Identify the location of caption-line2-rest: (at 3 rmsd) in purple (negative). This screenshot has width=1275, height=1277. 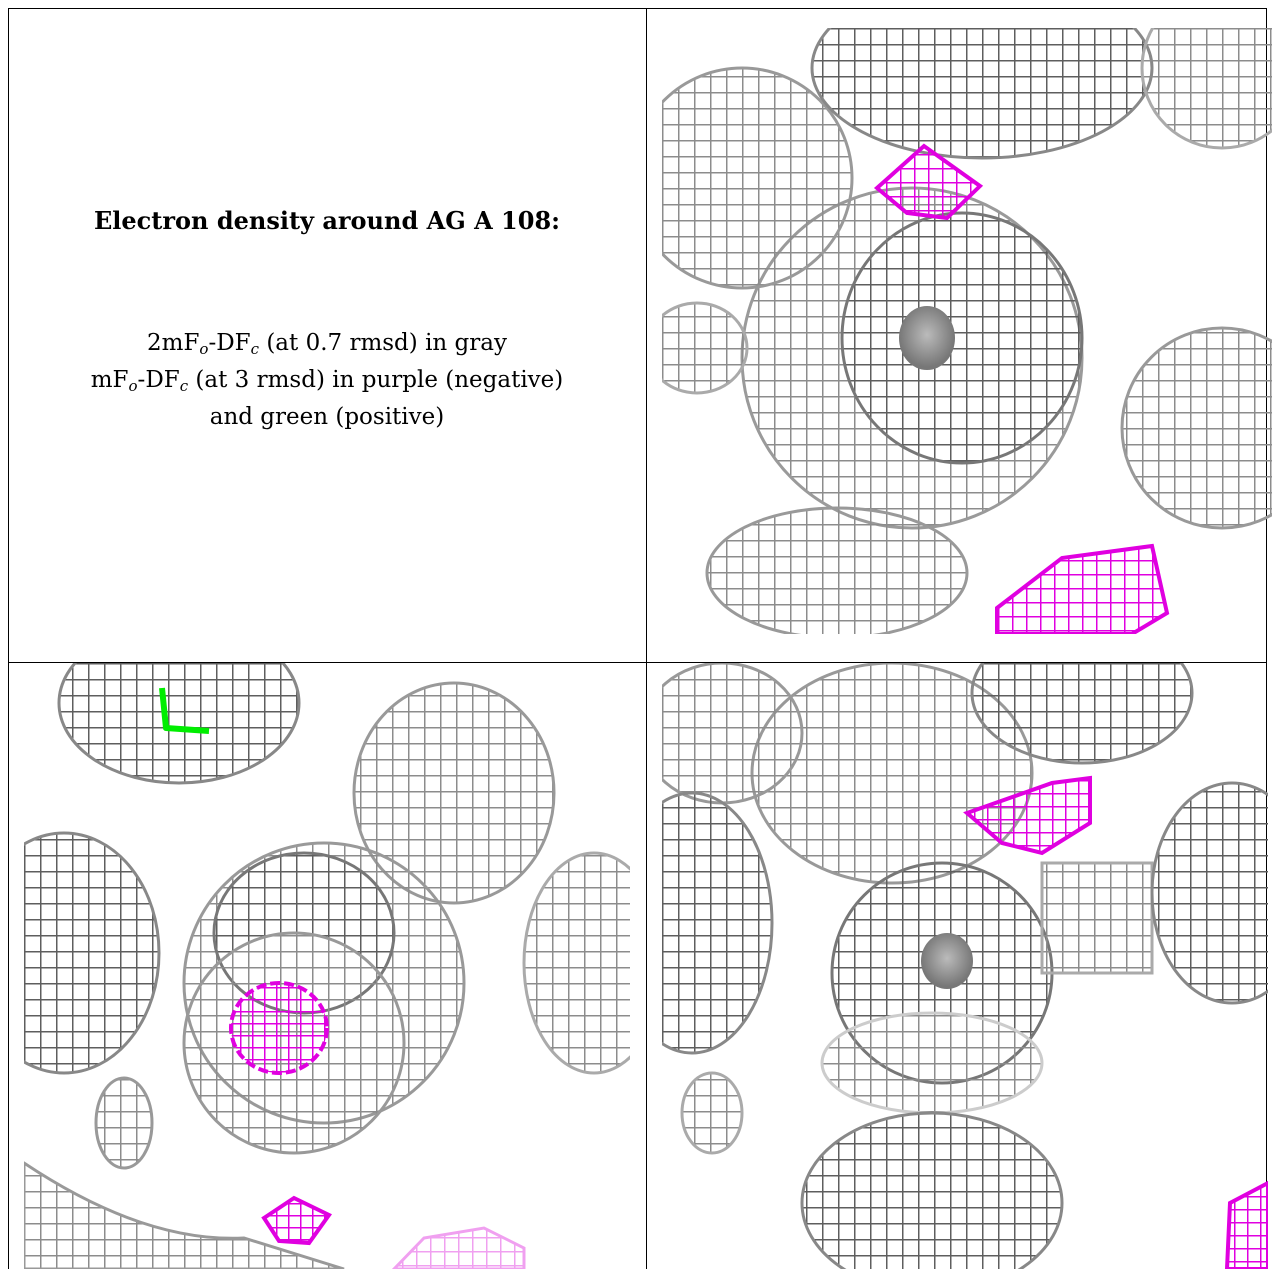
(376, 380).